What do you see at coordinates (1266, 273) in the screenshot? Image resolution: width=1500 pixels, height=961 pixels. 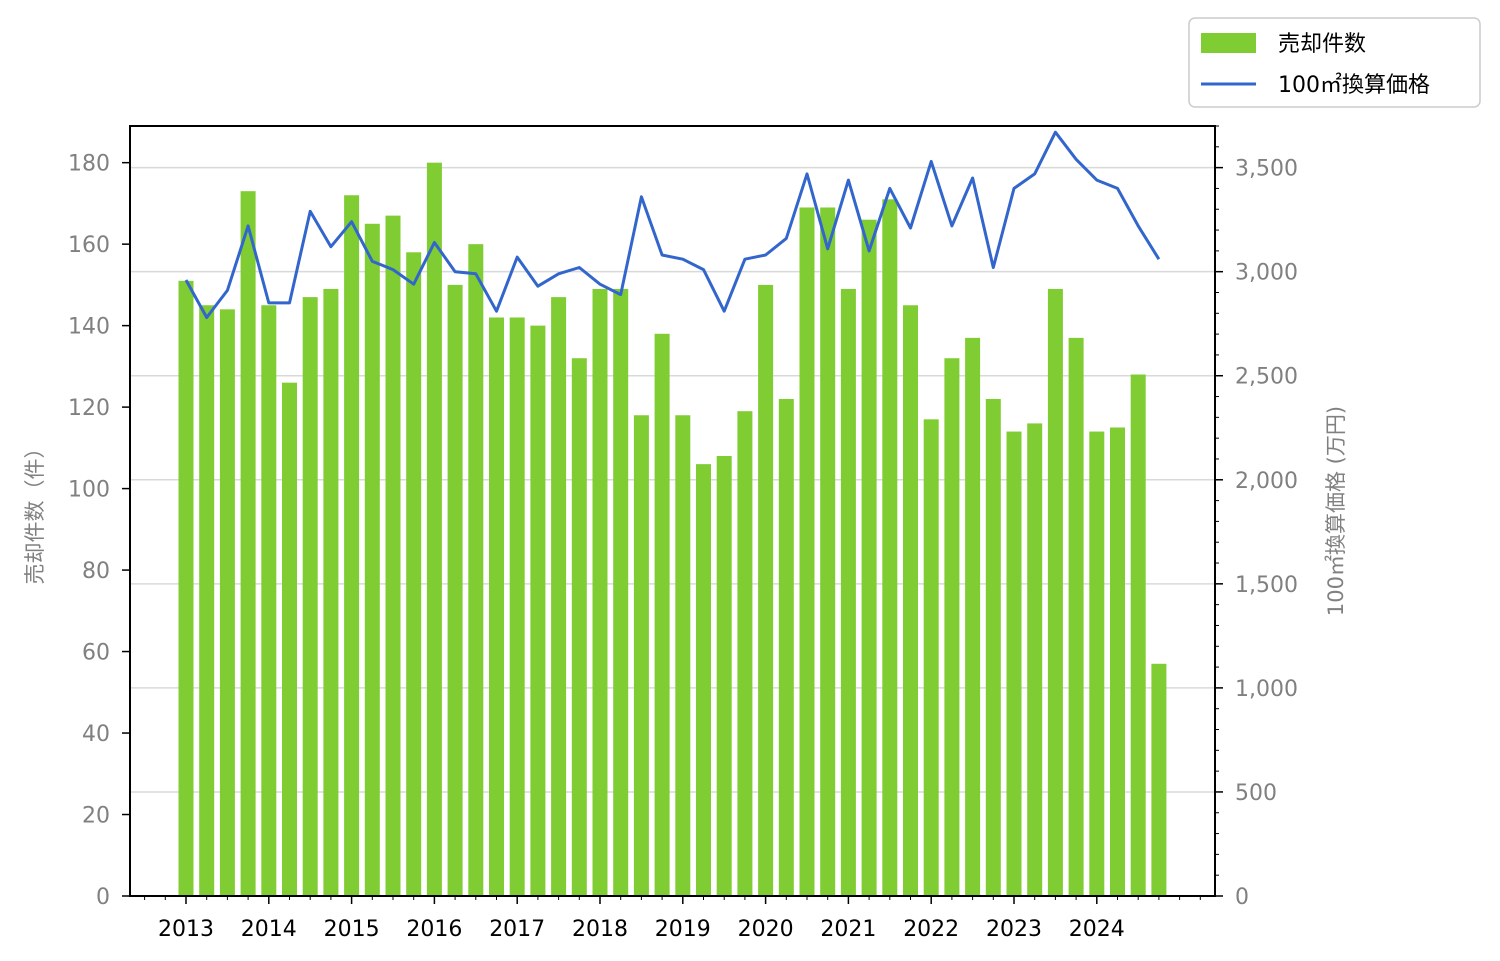 I see `right-tick-label: 3,000` at bounding box center [1266, 273].